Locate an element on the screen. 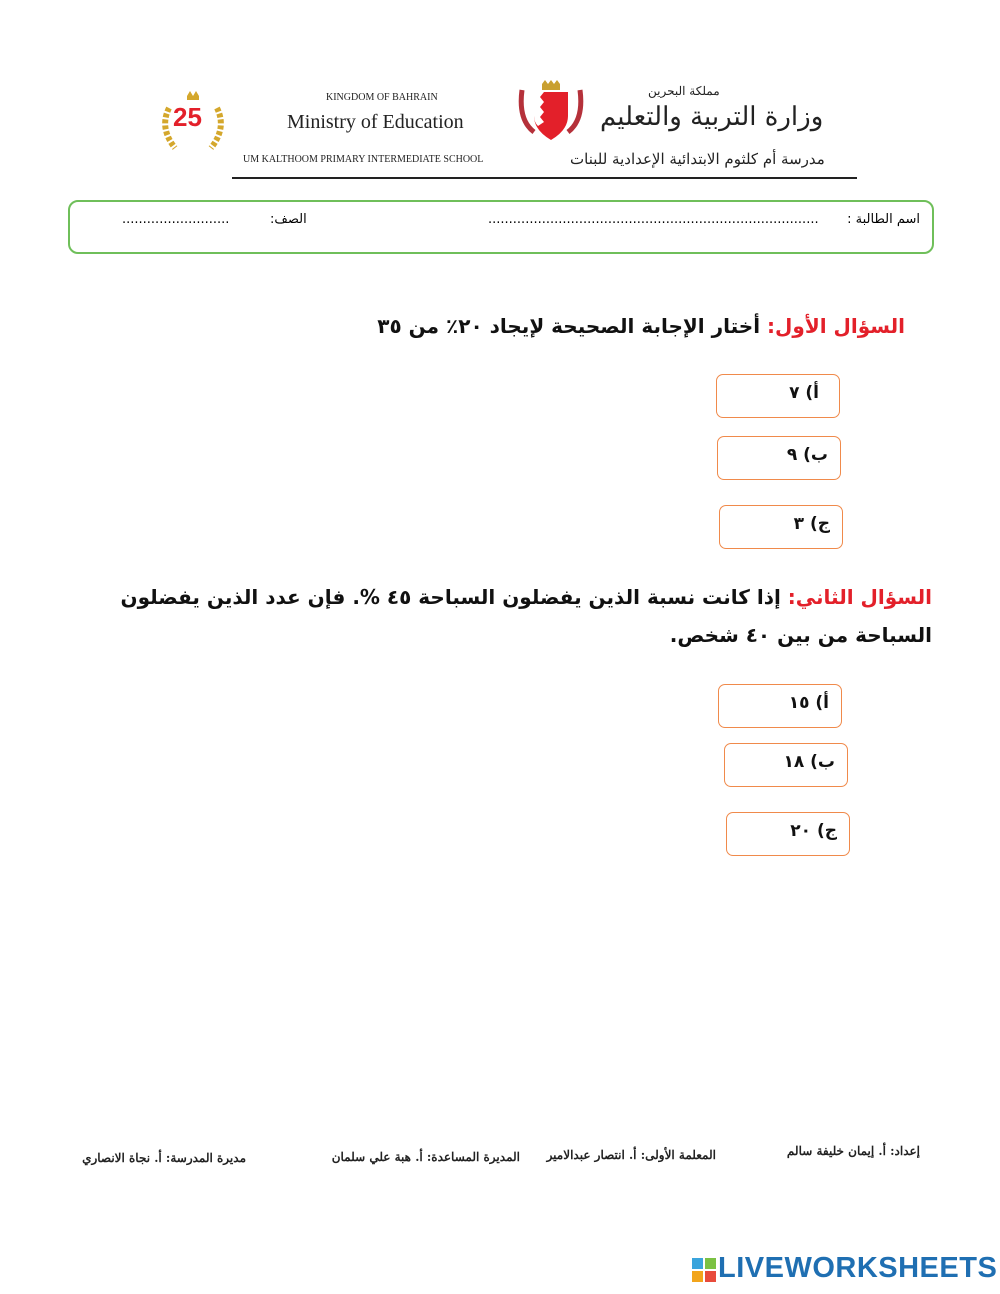  kingdom-en: KINGDOM OF BAHRAIN is located at coordinates (382, 97).